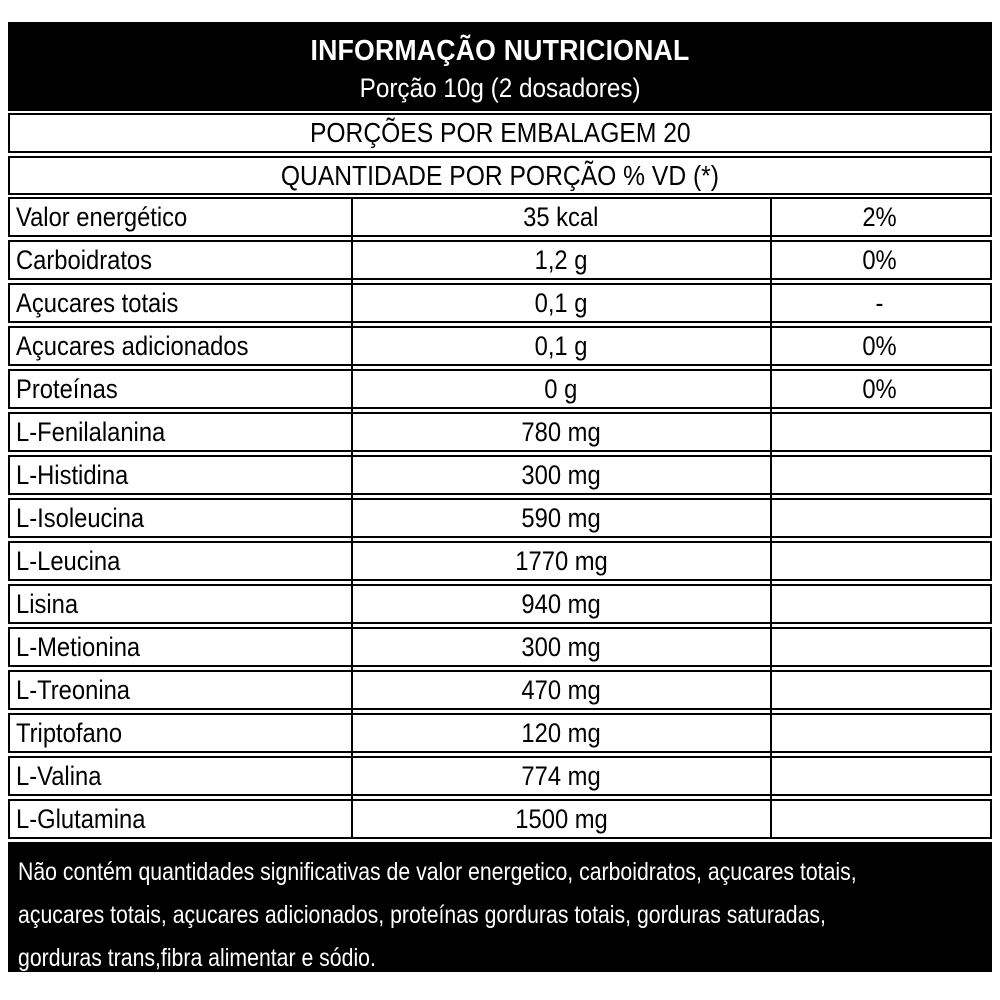 The image size is (1000, 1000). I want to click on nutrient-name-cell: Açucares adicionados, so click(132, 345).